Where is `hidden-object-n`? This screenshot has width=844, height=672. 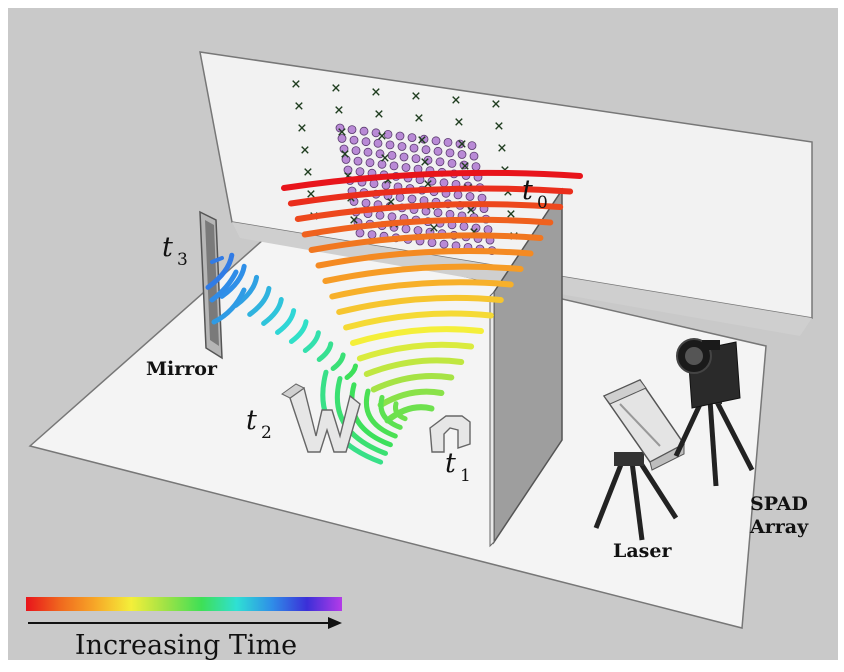
hidden-object-n is located at coordinates (450, 434).